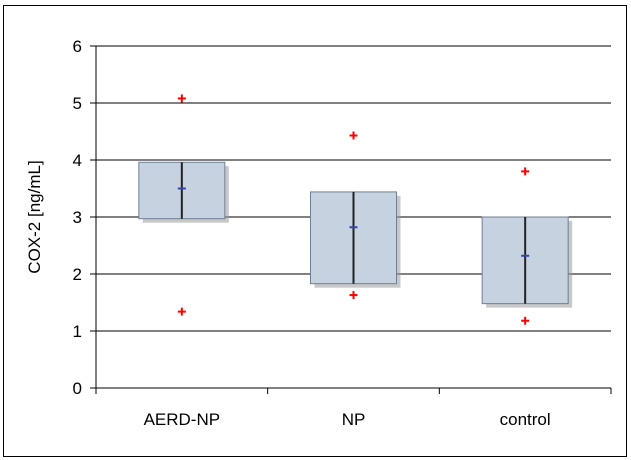 Image resolution: width=631 pixels, height=460 pixels. Describe the element at coordinates (77, 217) in the screenshot. I see `y-tick-label: 3` at that location.